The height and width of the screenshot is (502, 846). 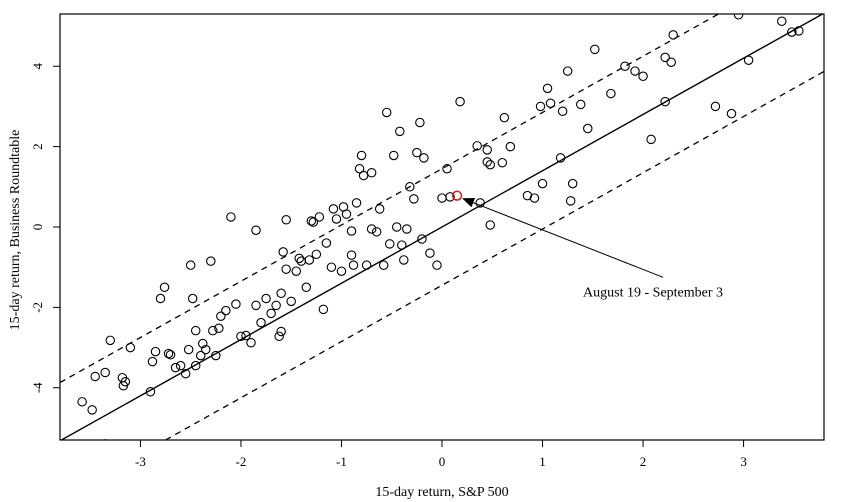 What do you see at coordinates (441, 454) in the screenshot?
I see `x-axis: -3 -2 -1 0 1 2 3` at bounding box center [441, 454].